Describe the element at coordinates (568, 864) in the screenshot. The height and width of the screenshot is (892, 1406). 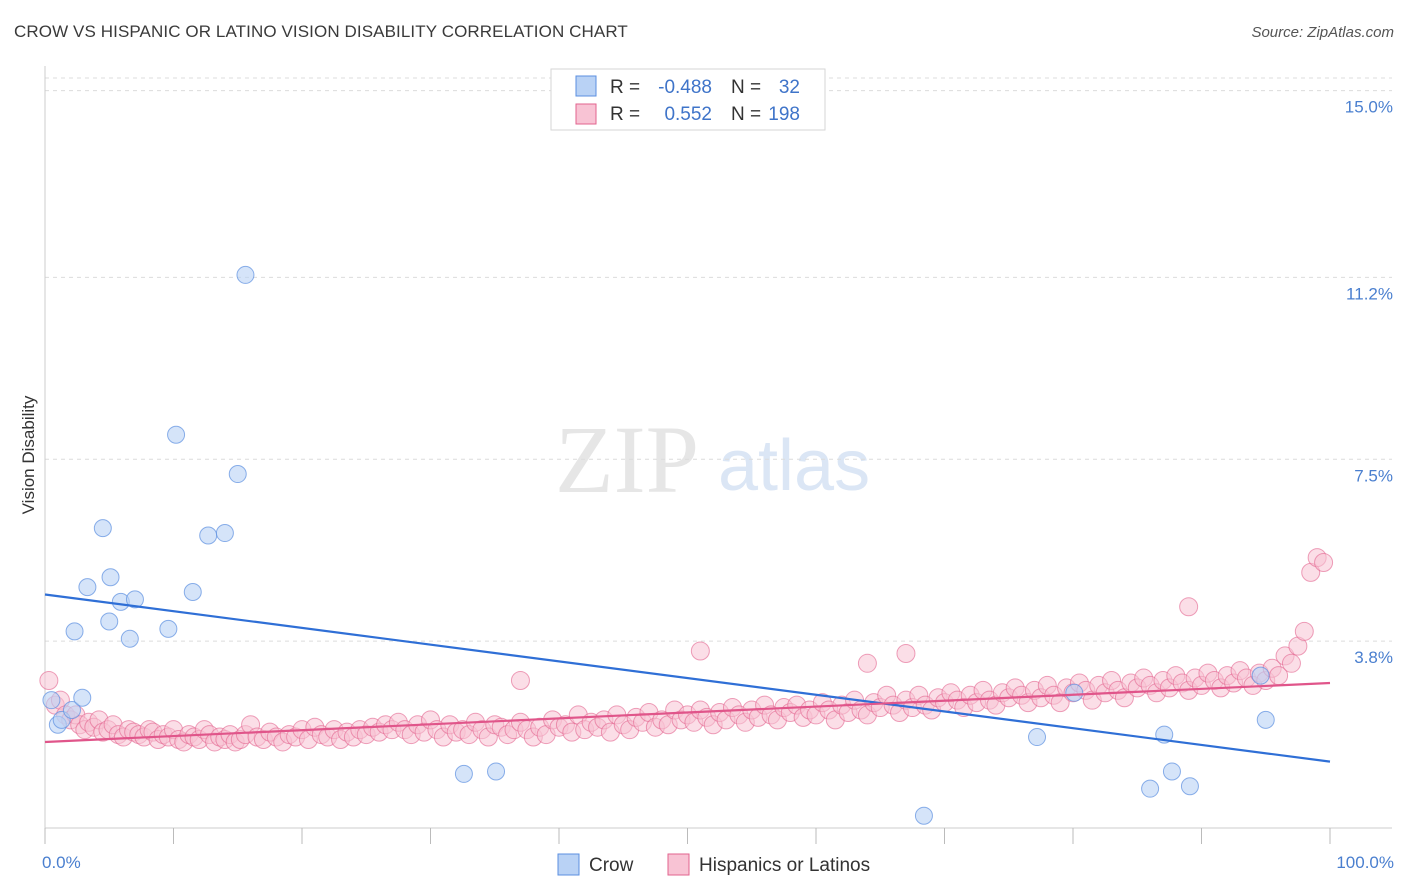
I see `bottom-legend-swatch-crow` at that location.